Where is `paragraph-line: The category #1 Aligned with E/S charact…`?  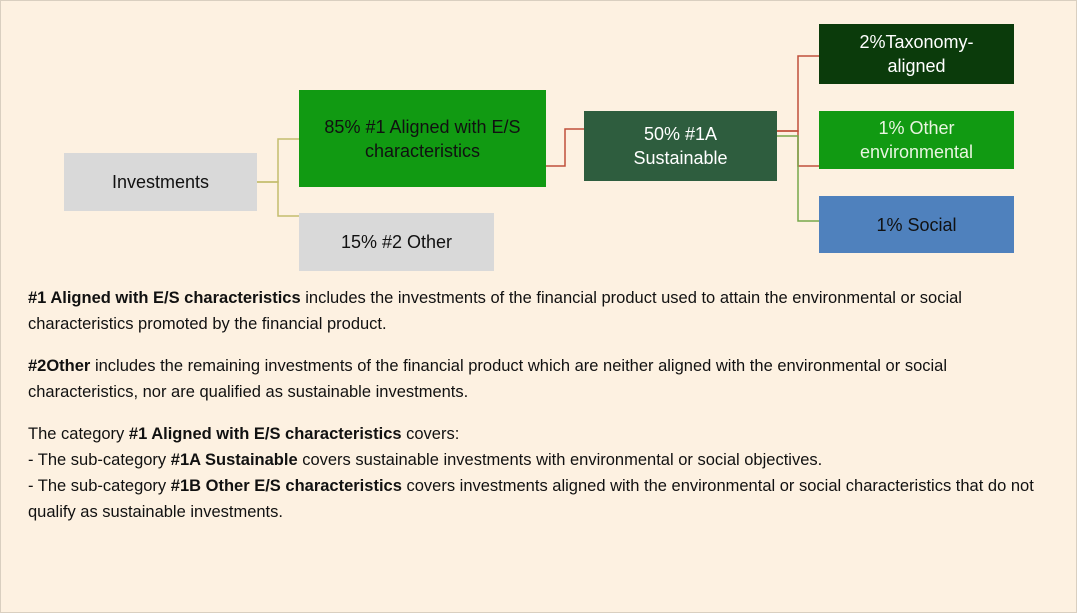 paragraph-line: The category #1 Aligned with E/S charact… is located at coordinates (538, 434).